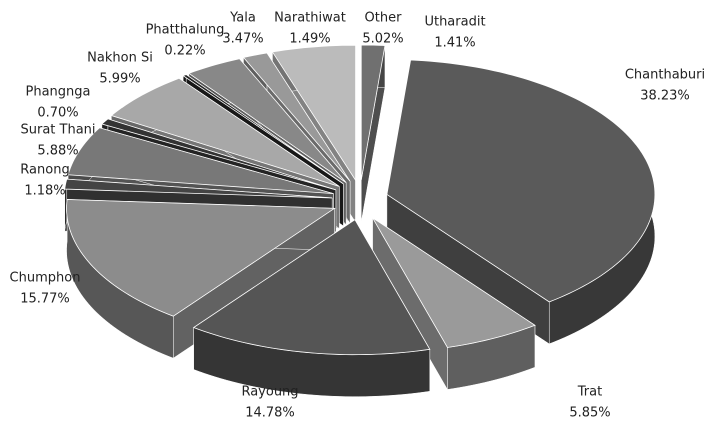 The height and width of the screenshot is (422, 719). I want to click on slice-label: Chumphon, so click(45, 278).